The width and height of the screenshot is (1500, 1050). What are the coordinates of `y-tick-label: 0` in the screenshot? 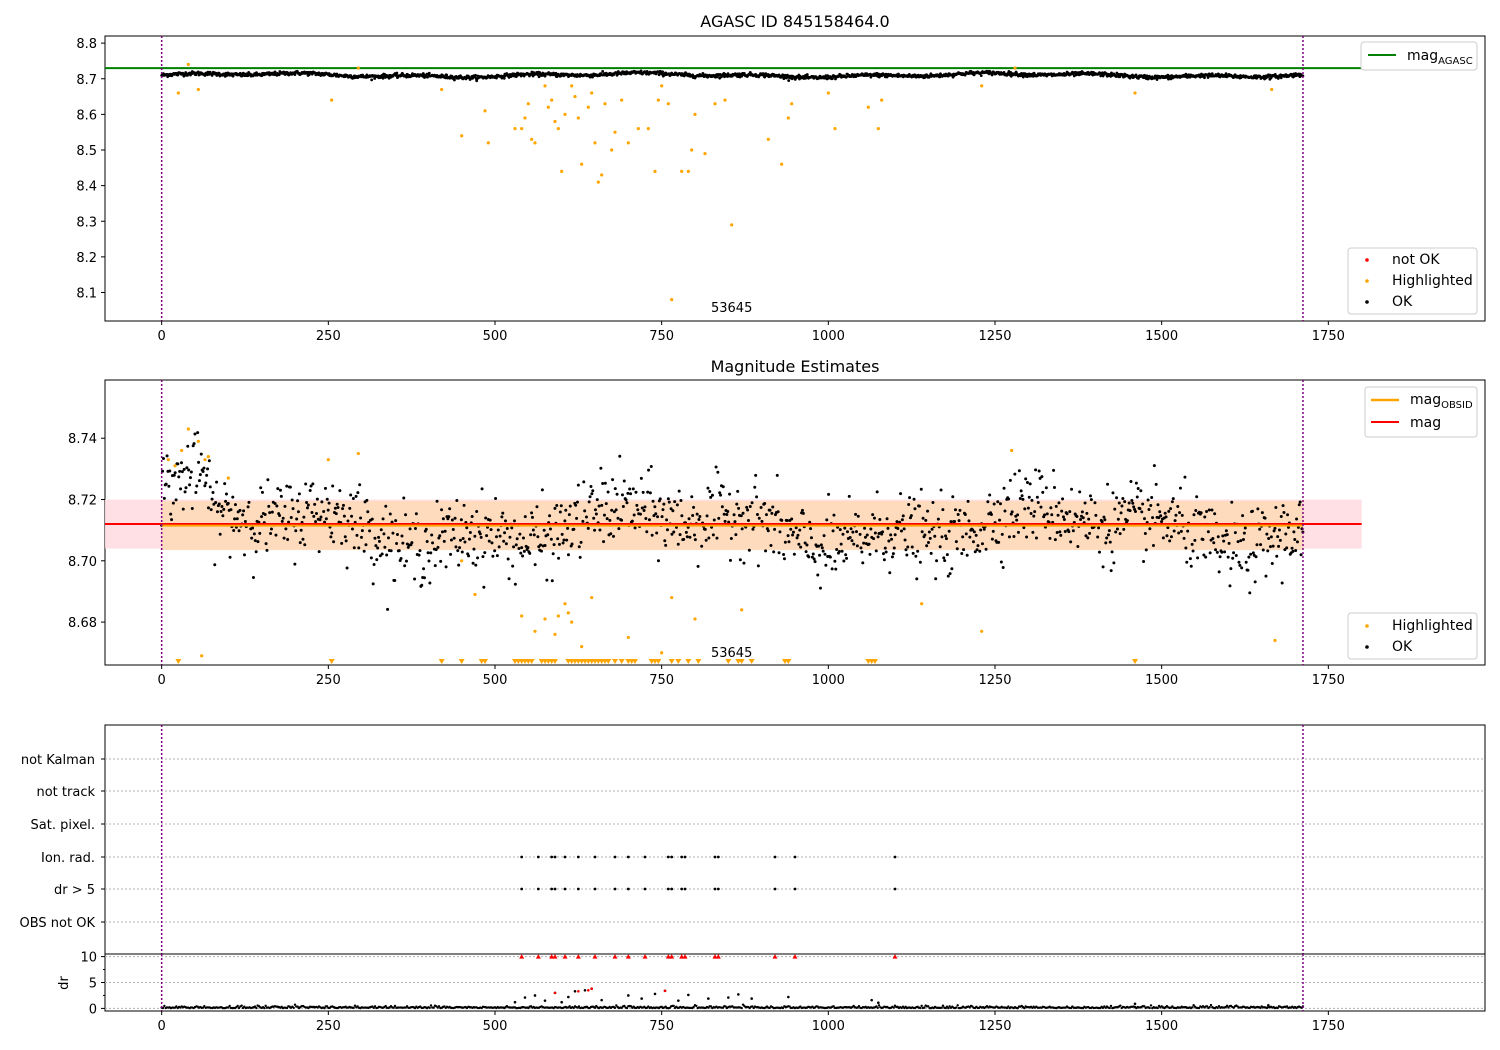 It's located at (93, 1009).